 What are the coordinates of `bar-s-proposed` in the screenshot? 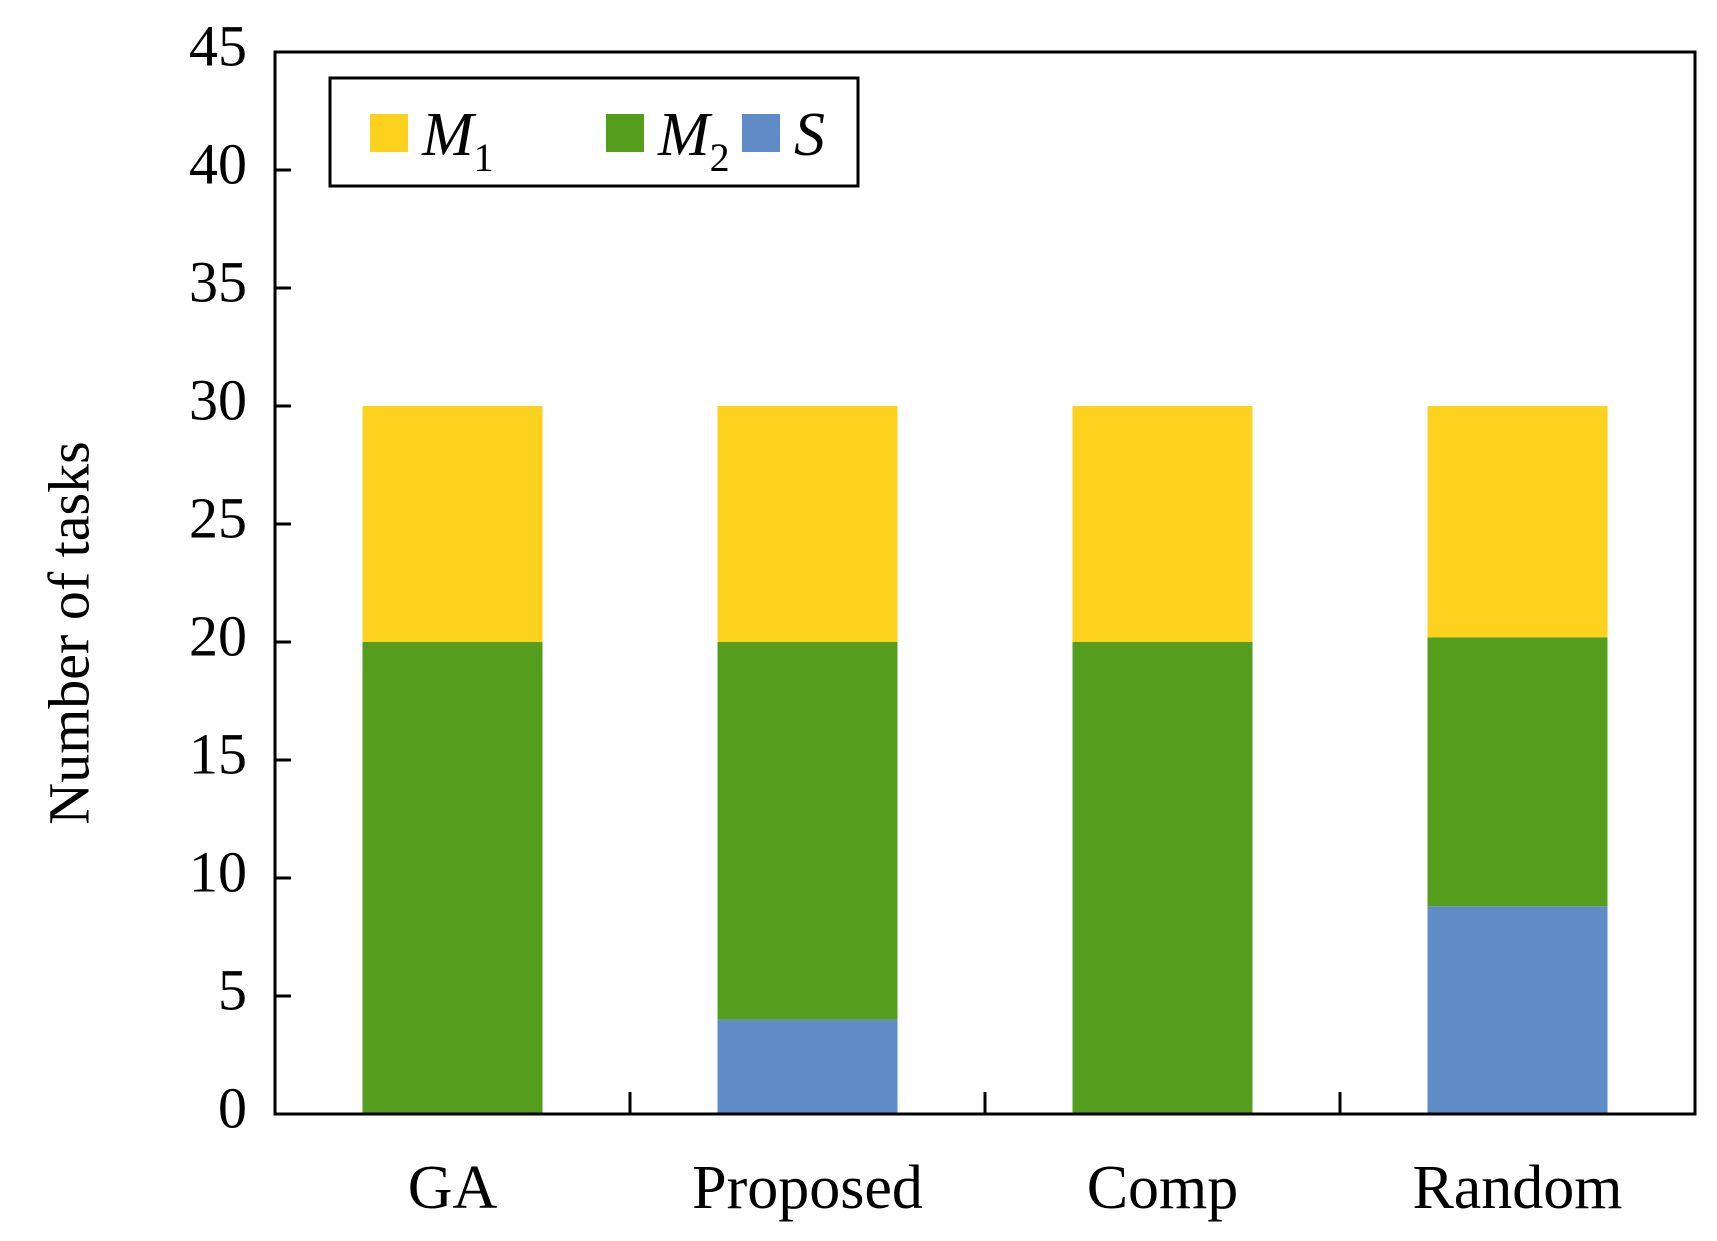 It's located at (807, 1066).